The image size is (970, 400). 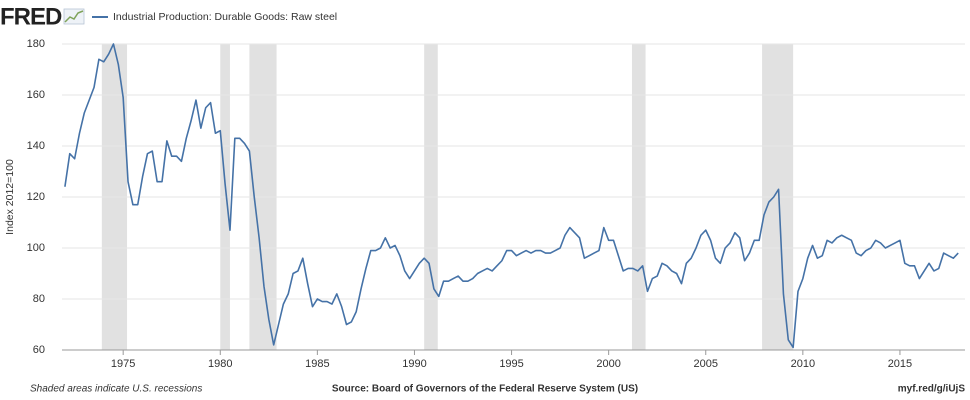 I want to click on logo-icon, so click(x=74, y=16).